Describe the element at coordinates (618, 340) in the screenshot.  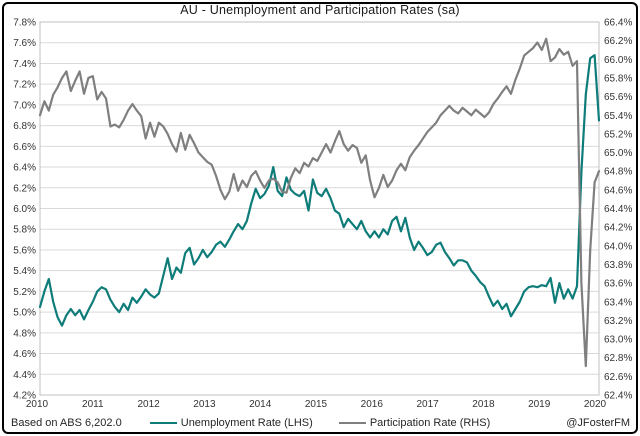
I see `y-axis-label-right: 63.0%` at that location.